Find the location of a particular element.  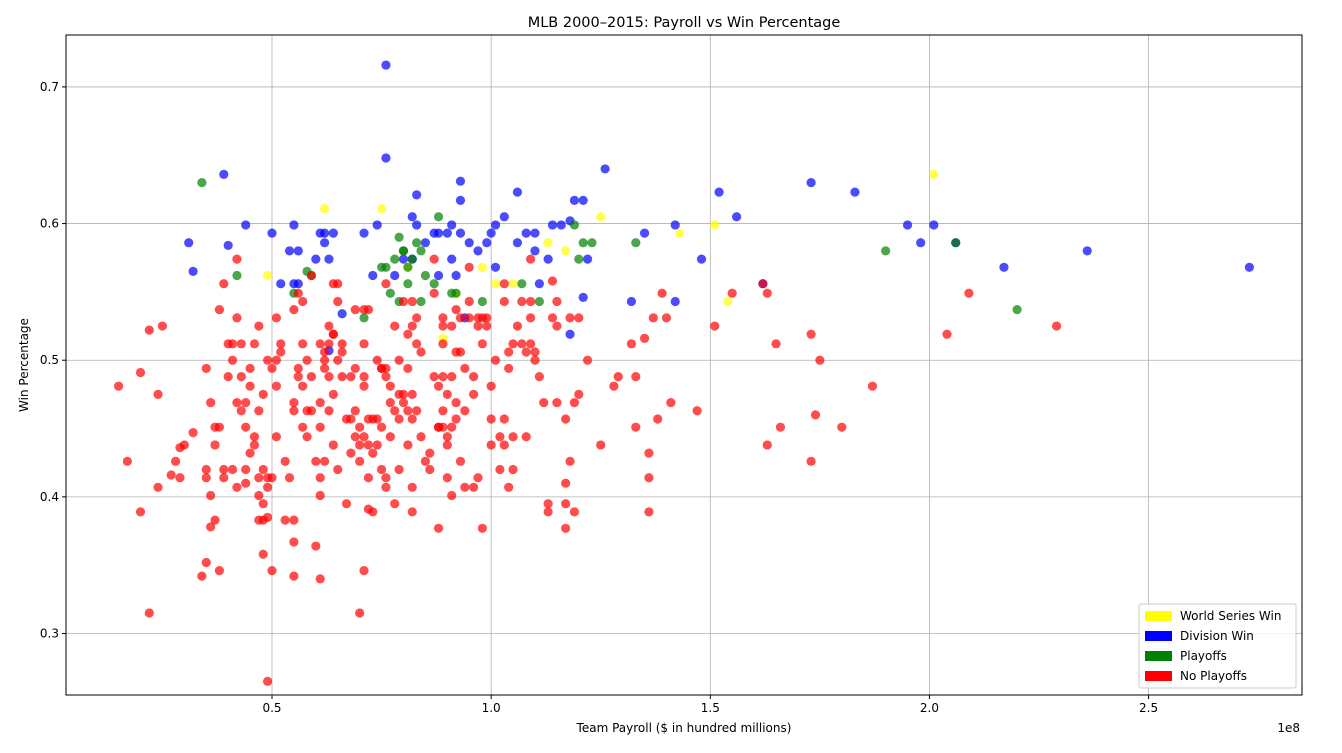

point-world-series-win is located at coordinates (566, 251).